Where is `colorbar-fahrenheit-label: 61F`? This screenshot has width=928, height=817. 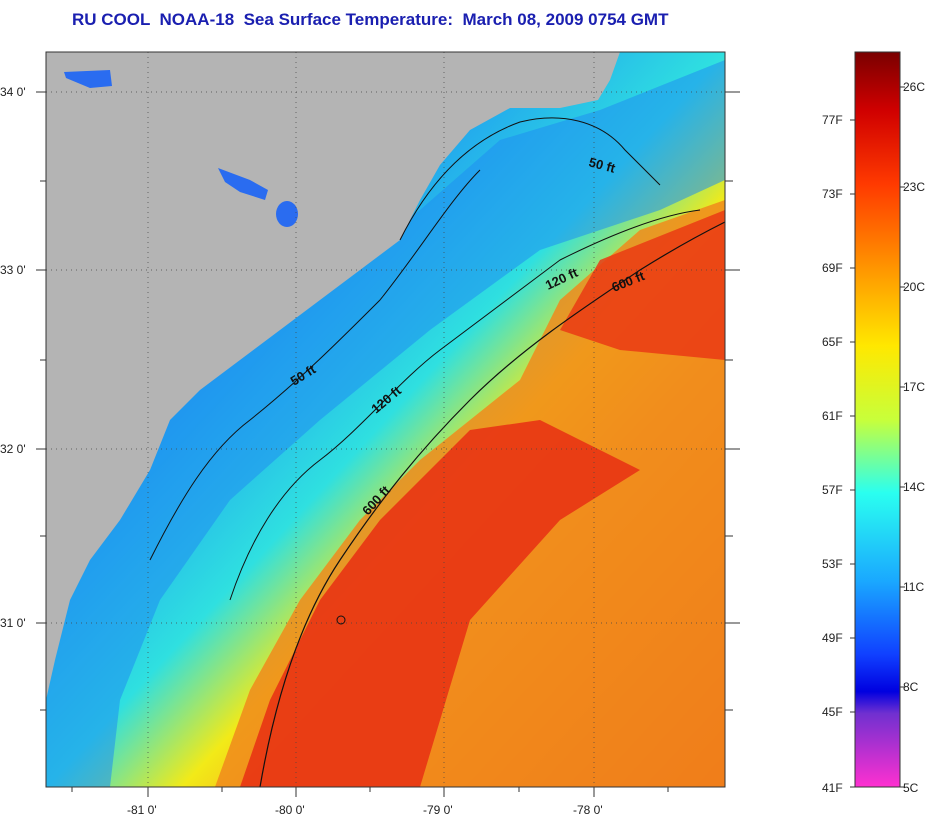
colorbar-fahrenheit-label: 61F is located at coordinates (832, 416).